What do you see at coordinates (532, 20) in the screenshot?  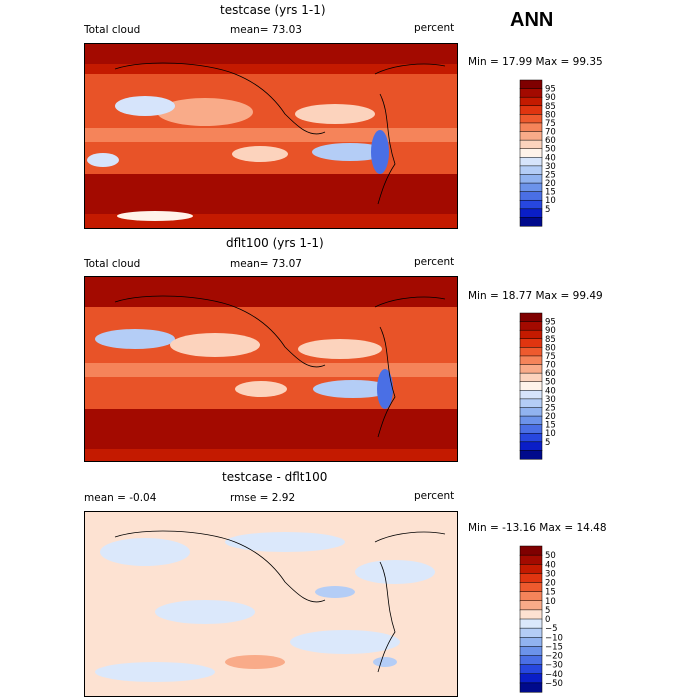 I see `season-label: ANN` at bounding box center [532, 20].